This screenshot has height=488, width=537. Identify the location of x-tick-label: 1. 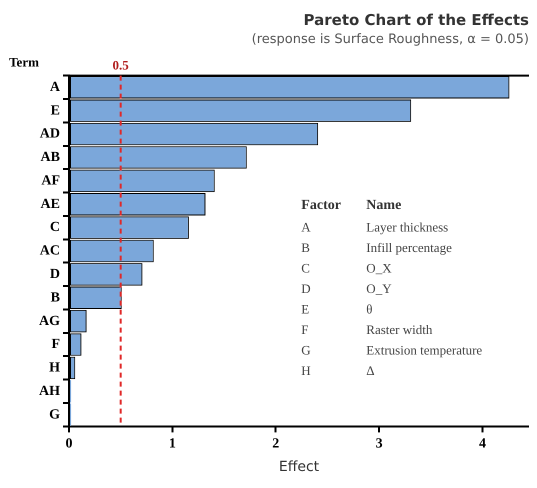
(172, 444).